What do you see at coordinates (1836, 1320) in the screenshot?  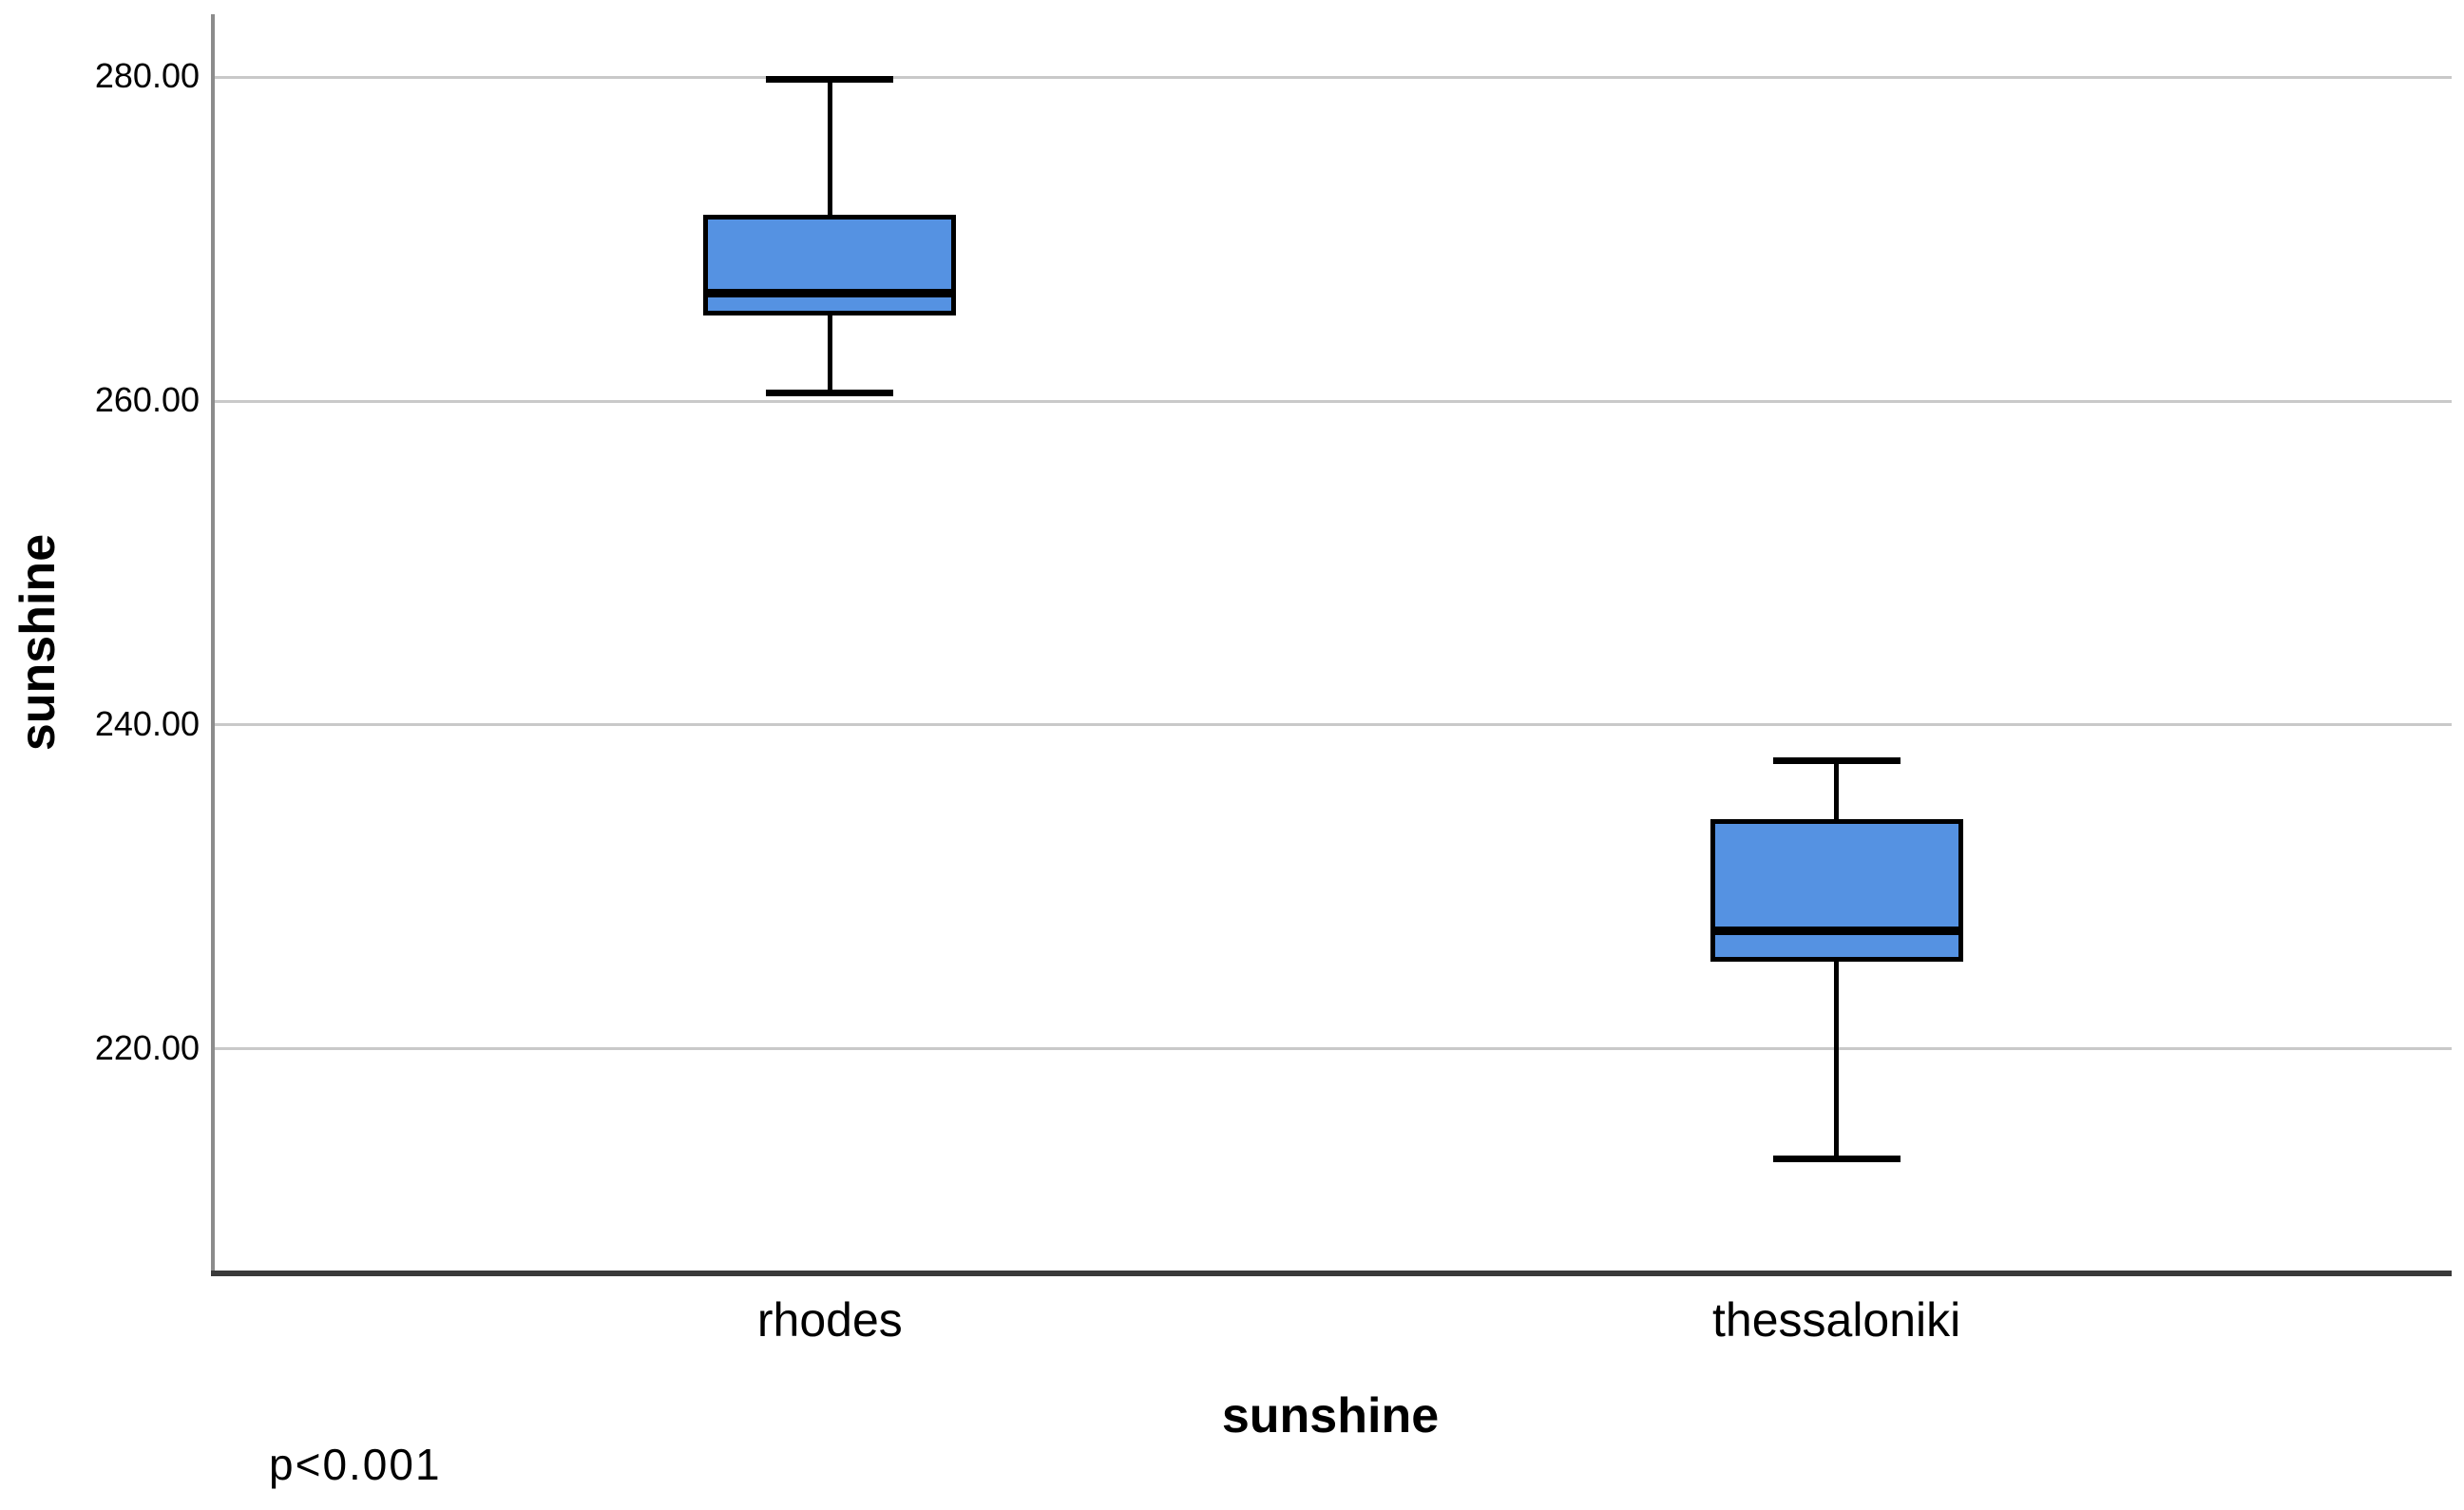 I see `category-label: thessaloniki` at bounding box center [1836, 1320].